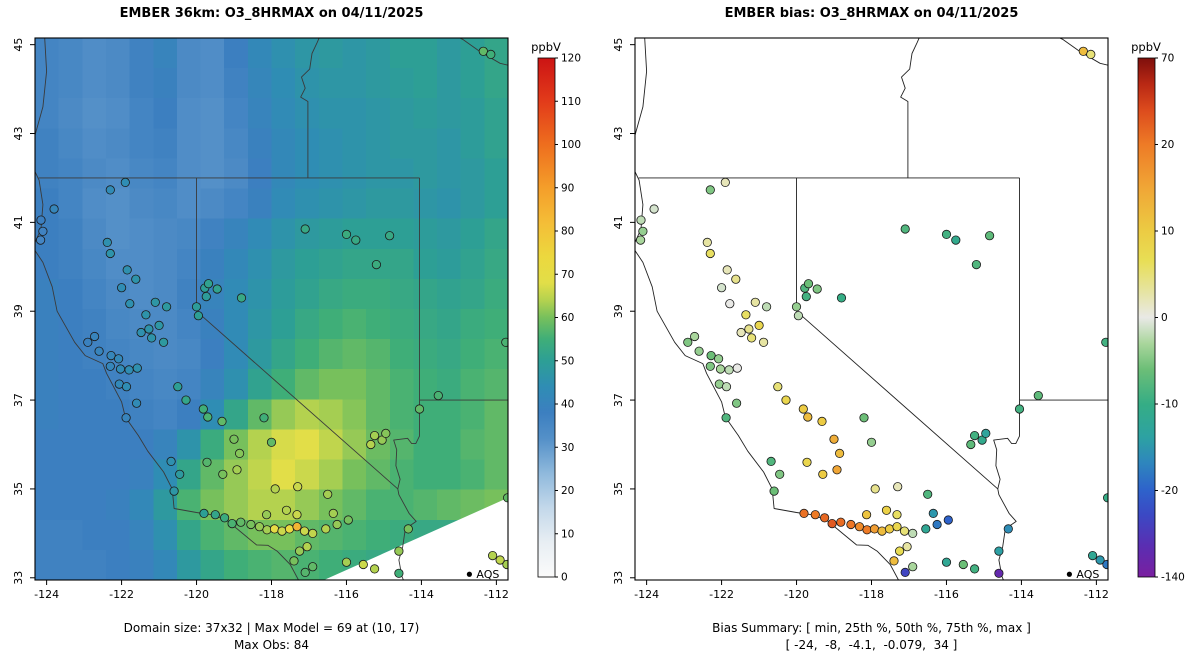 Image resolution: width=1200 pixels, height=672 pixels. I want to click on svg-text: -120, so click(196, 594).